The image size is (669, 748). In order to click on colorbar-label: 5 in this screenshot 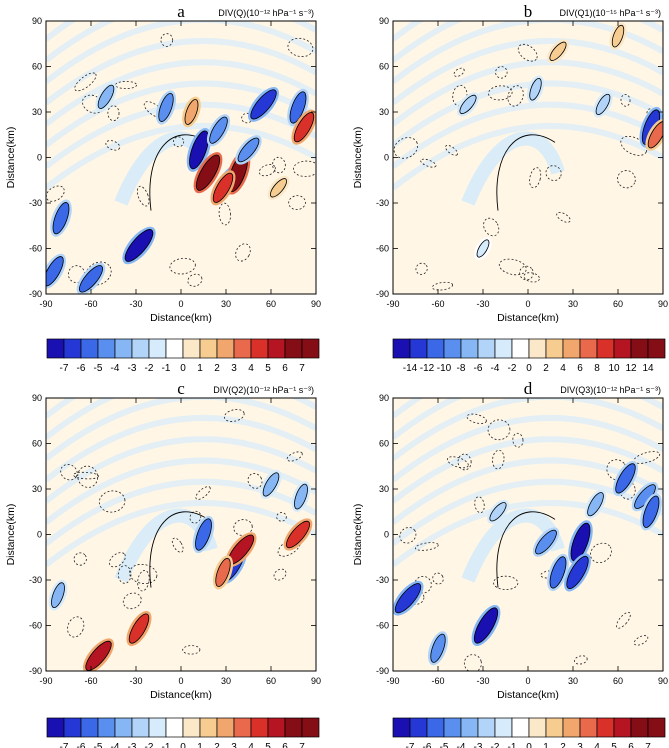, I will do `click(268, 745)`.